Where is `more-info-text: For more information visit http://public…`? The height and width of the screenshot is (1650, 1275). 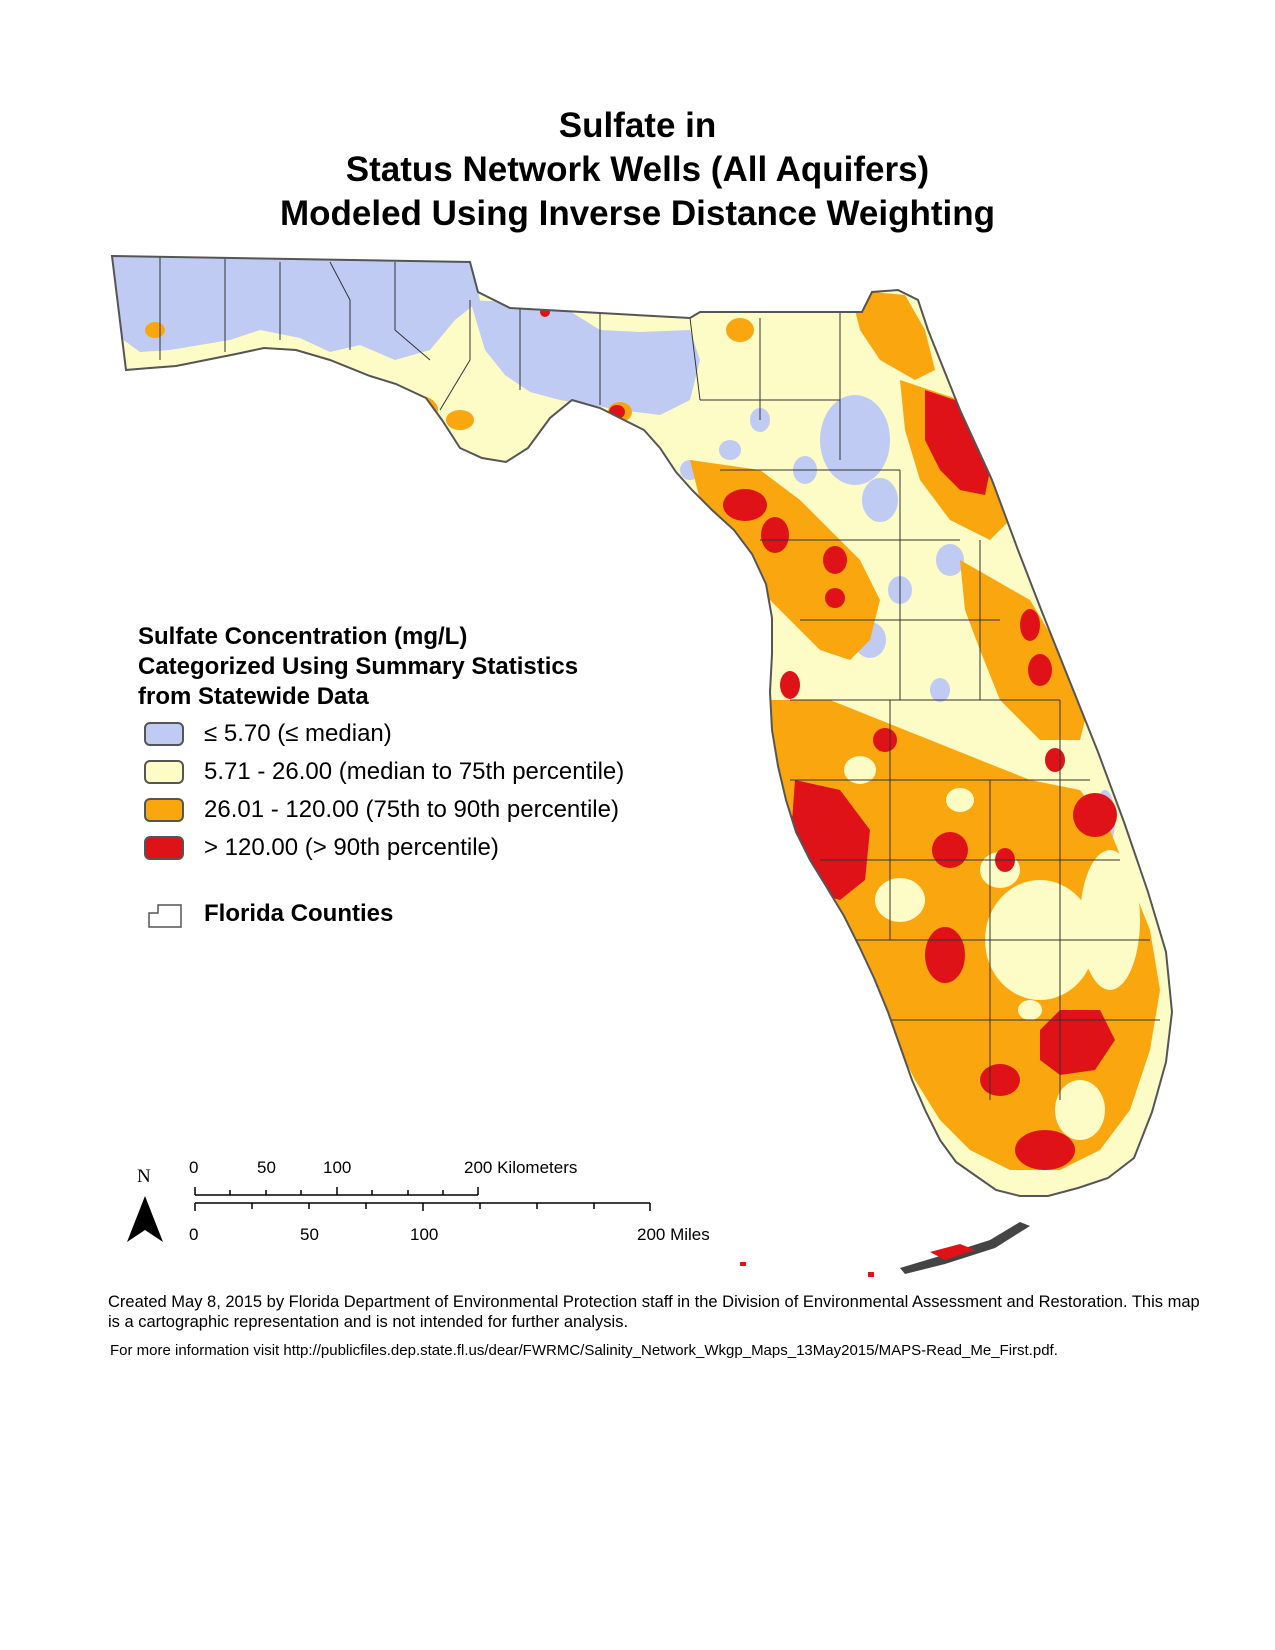 more-info-text: For more information visit http://public… is located at coordinates (584, 1350).